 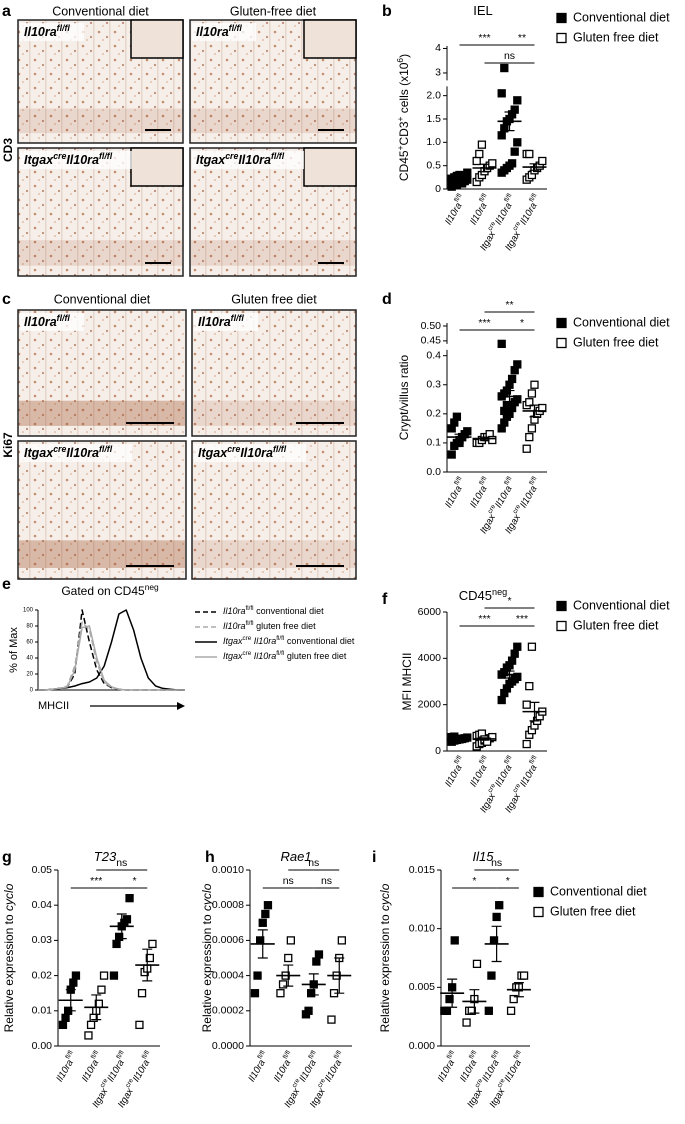 What do you see at coordinates (403, 117) in the screenshot?
I see `y-axis-label: CD45+CD3+ cells (x106)` at bounding box center [403, 117].